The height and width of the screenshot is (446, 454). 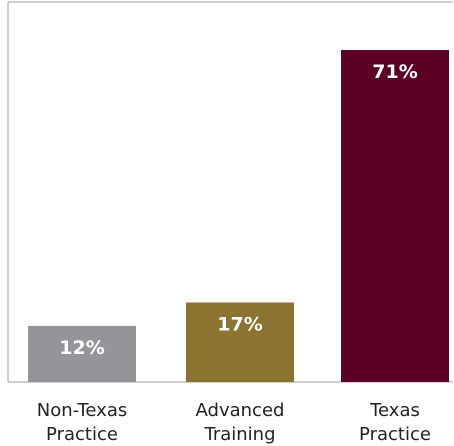 I want to click on category-label-2-line-0: Texas, so click(x=394, y=410).